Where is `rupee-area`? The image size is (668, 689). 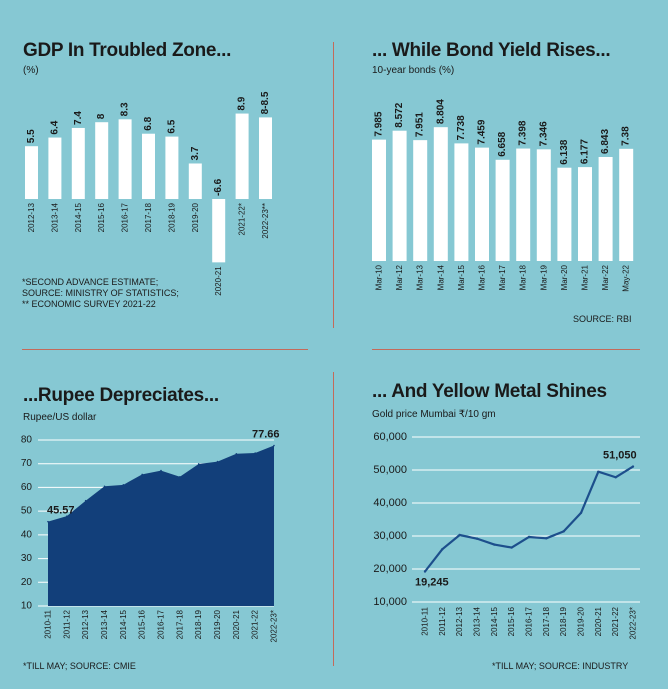
rupee-area is located at coordinates (161, 525).